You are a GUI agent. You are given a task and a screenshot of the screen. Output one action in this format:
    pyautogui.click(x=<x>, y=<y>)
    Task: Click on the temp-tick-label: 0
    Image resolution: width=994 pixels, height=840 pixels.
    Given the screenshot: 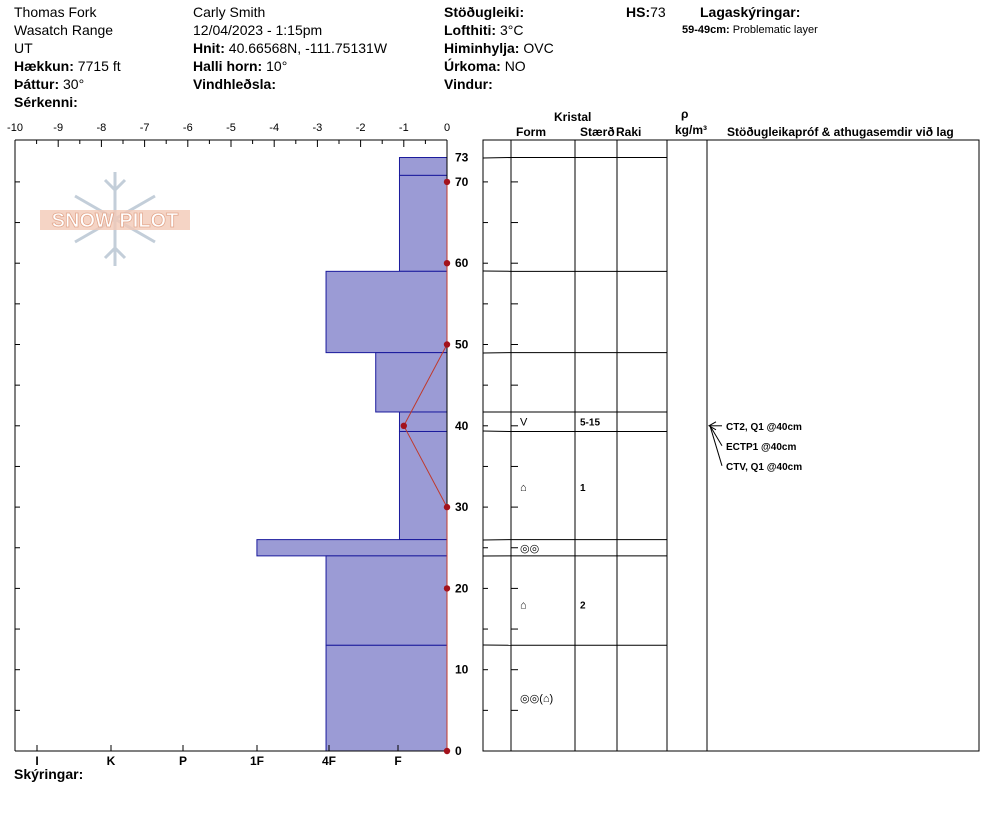 What is the action you would take?
    pyautogui.click(x=447, y=128)
    